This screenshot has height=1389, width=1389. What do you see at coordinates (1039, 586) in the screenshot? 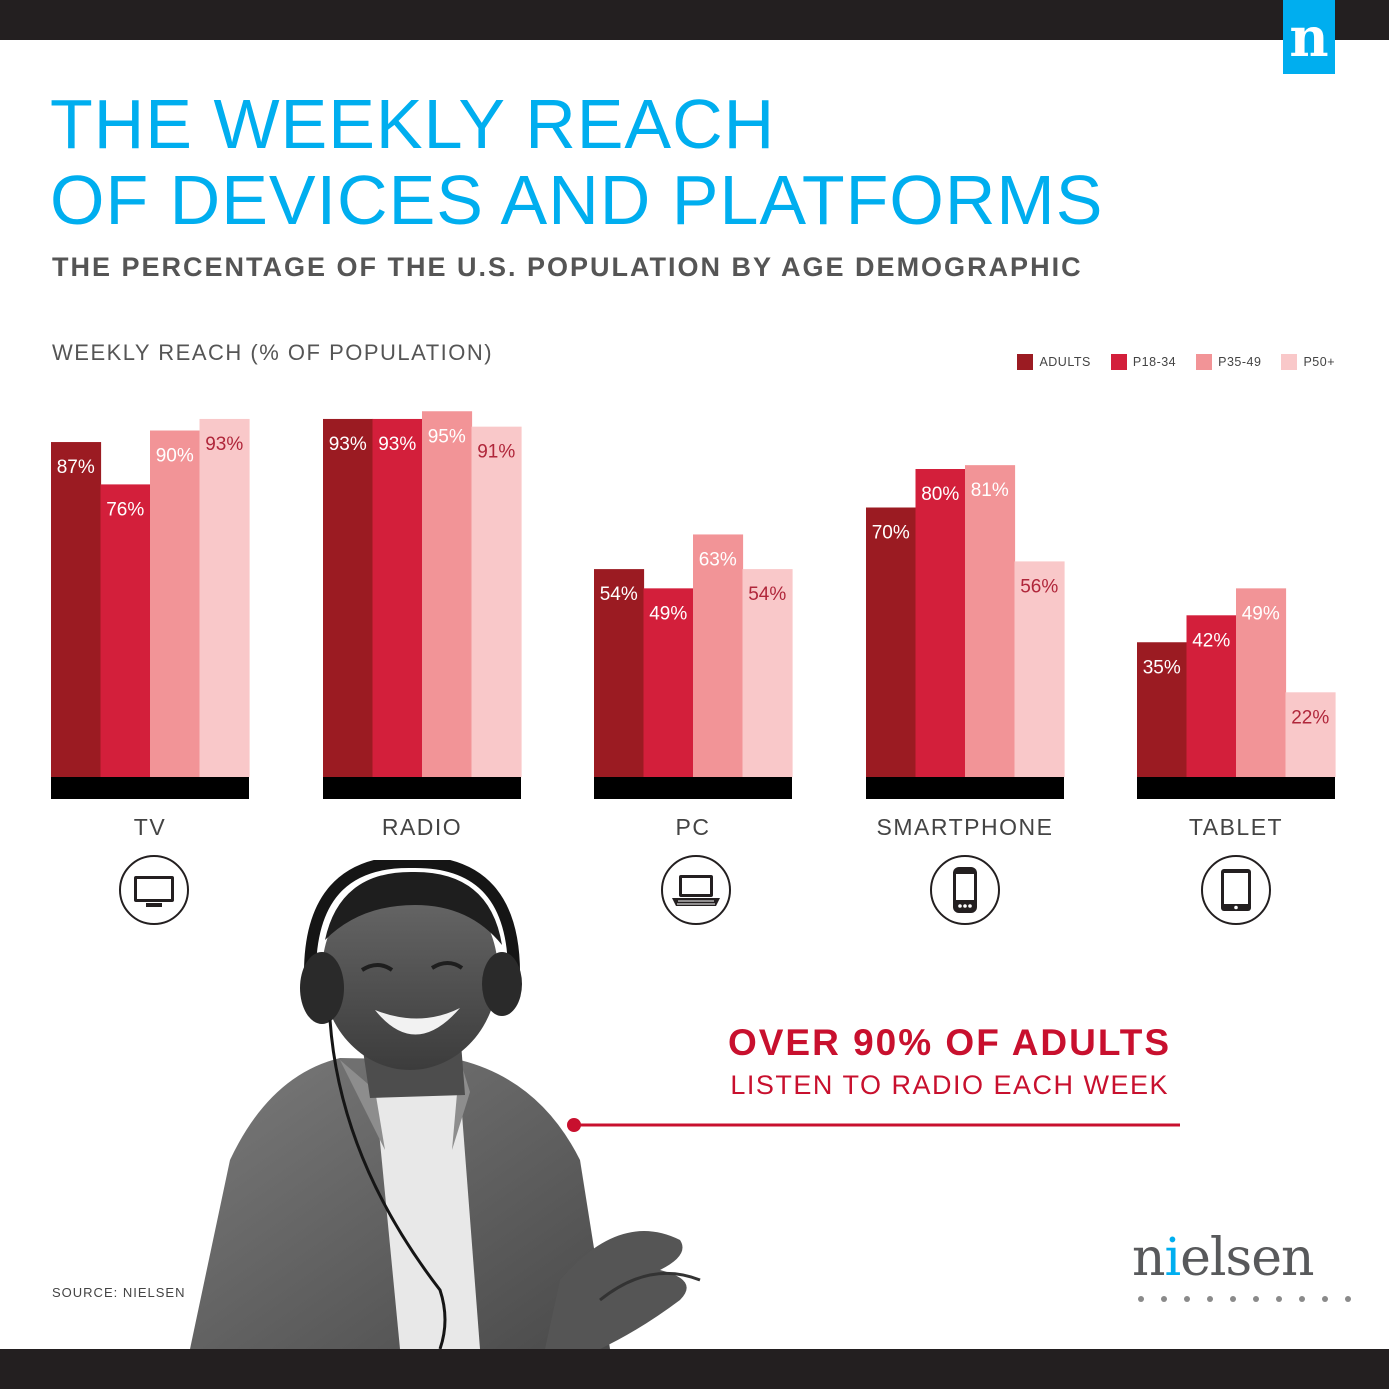
I see `bar-label-smartphone-p50-plus: 56%` at bounding box center [1039, 586].